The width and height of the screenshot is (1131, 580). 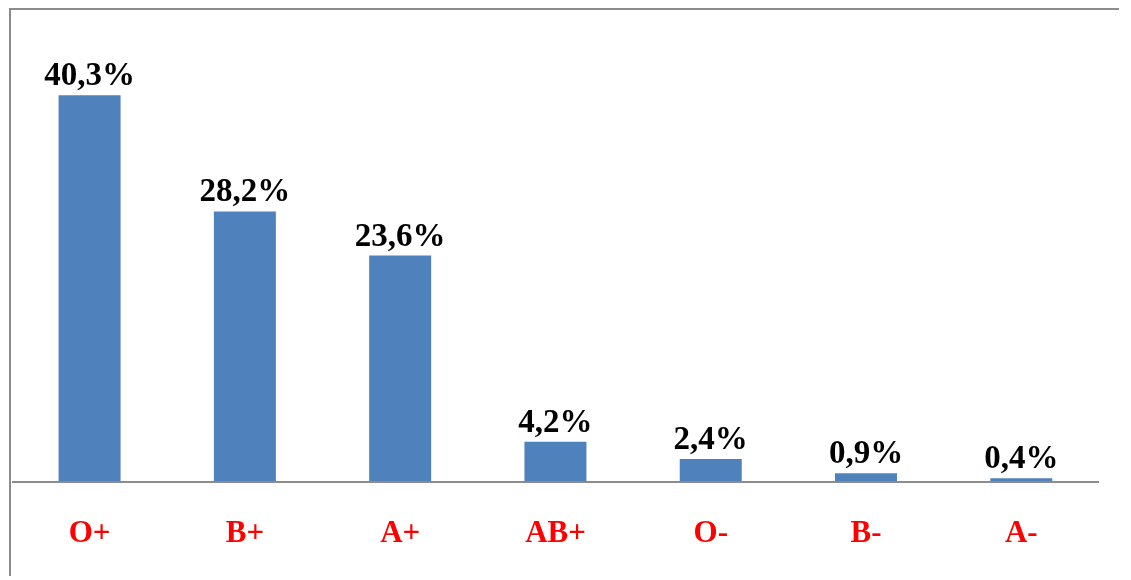 What do you see at coordinates (245, 532) in the screenshot?
I see `x-tick-label: B+` at bounding box center [245, 532].